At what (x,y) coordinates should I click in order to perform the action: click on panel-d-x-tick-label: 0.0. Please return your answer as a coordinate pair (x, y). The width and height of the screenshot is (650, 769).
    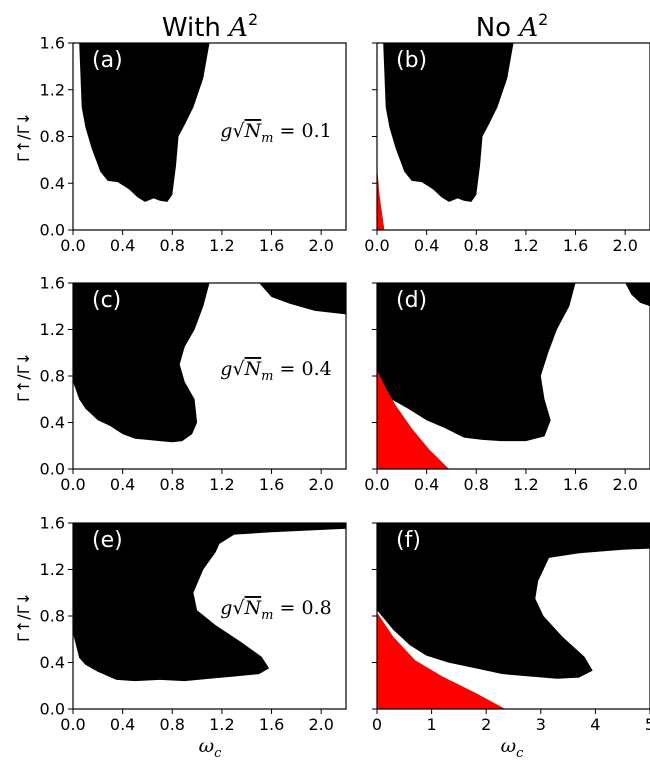
    Looking at the image, I should click on (376, 484).